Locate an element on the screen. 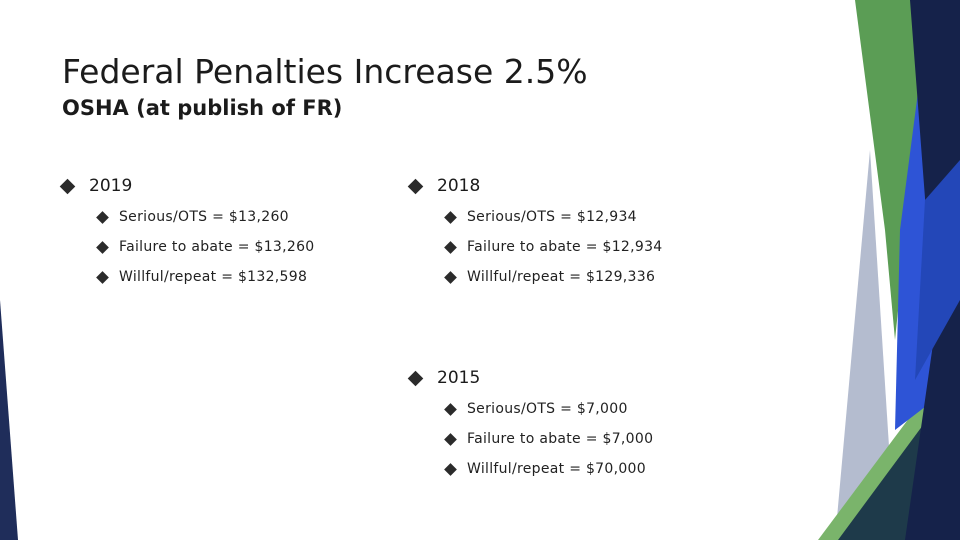 This screenshot has width=960, height=540. penalty-text: Failure to abate = $7,000 is located at coordinates (560, 439).